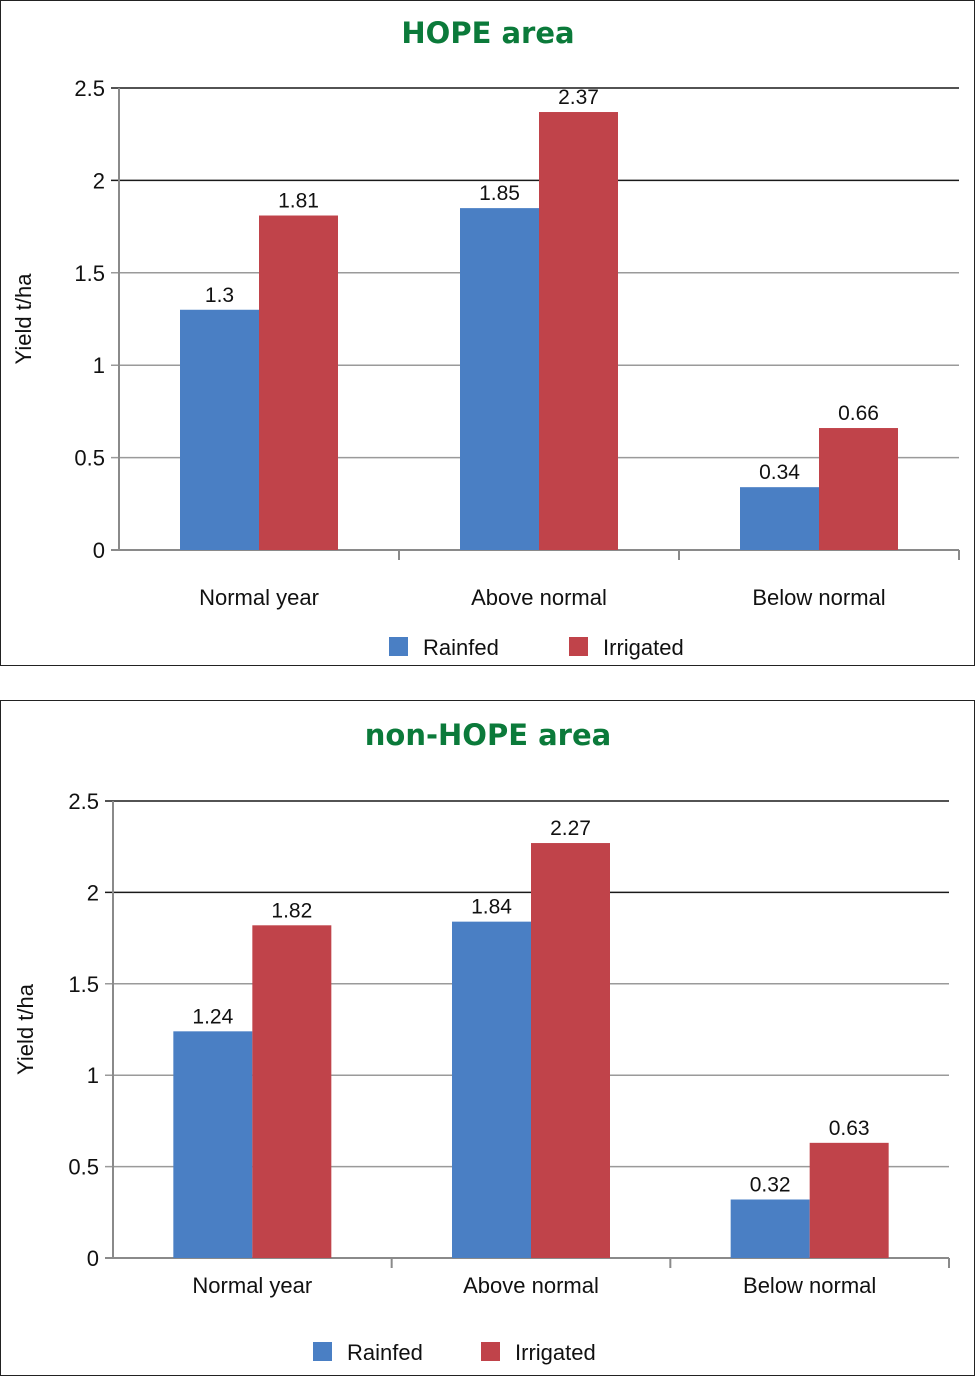 This screenshot has height=1377, width=977. What do you see at coordinates (491, 907) in the screenshot?
I see `data-label: 1.84` at bounding box center [491, 907].